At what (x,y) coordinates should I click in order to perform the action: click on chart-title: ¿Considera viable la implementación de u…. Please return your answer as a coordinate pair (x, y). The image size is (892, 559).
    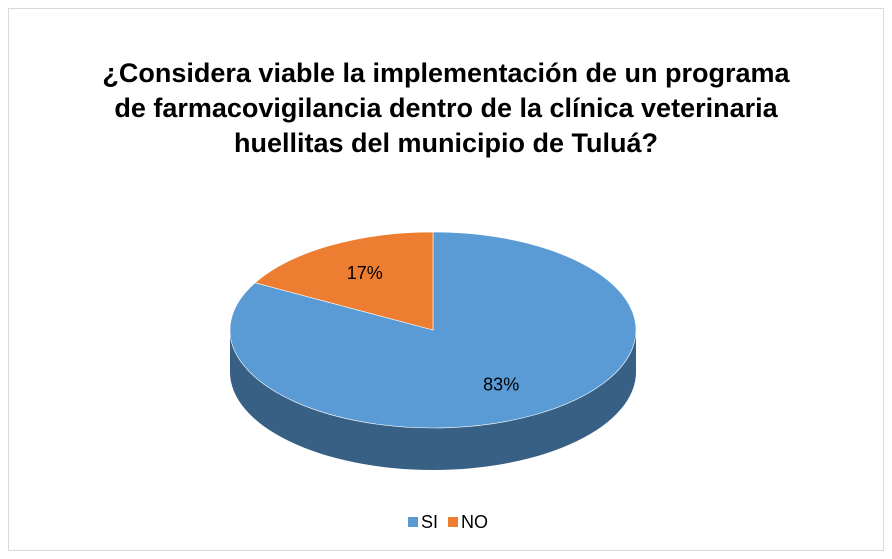
    Looking at the image, I should click on (446, 108).